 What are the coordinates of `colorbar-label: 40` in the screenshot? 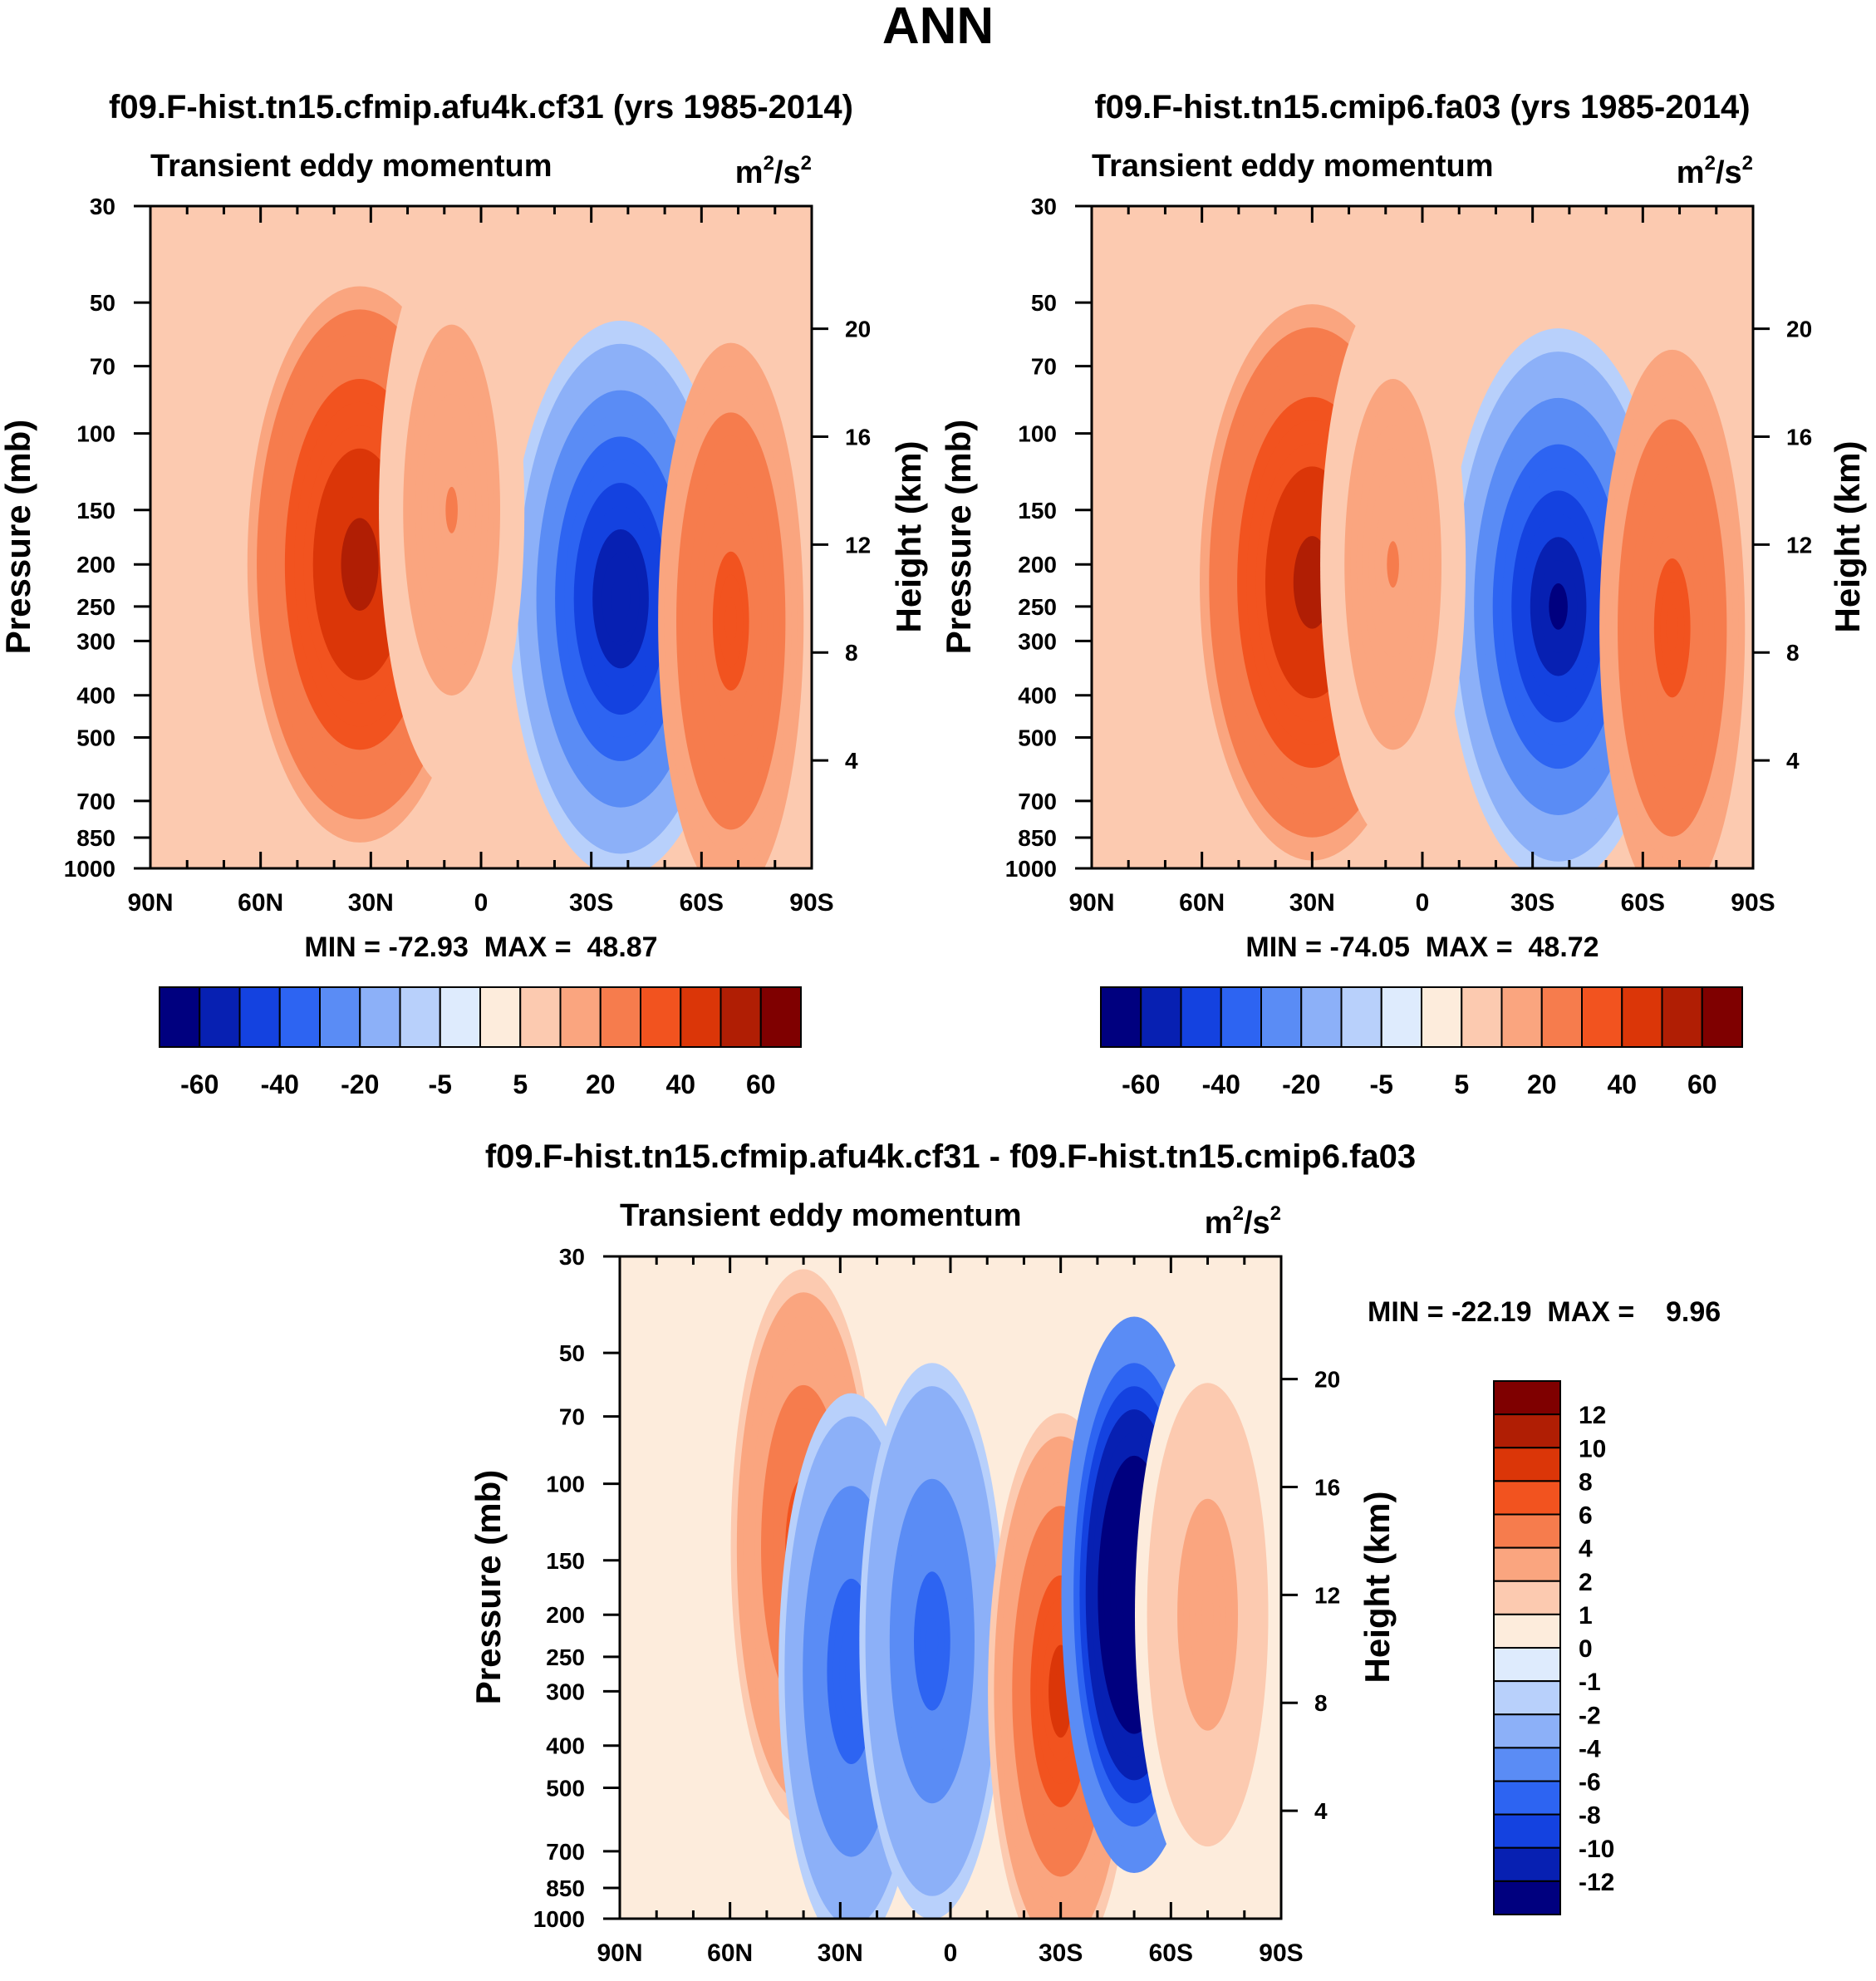 It's located at (680, 1084).